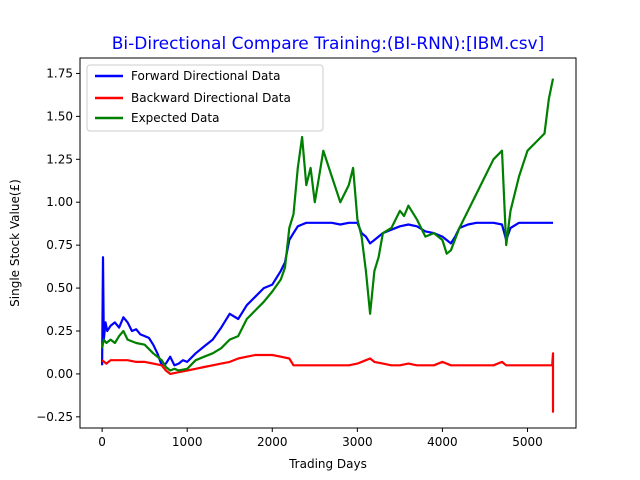 This screenshot has height=480, width=640. What do you see at coordinates (327, 464) in the screenshot?
I see `x-axis-label: Trading Days` at bounding box center [327, 464].